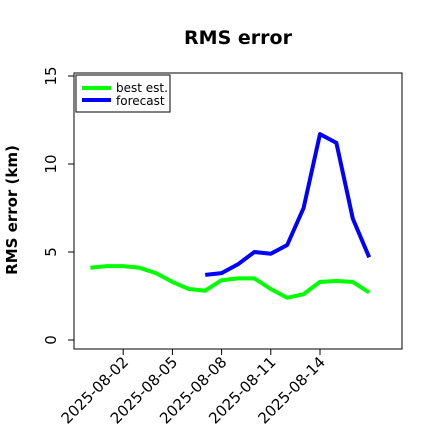 This screenshot has width=440, height=440. Describe the element at coordinates (12, 210) in the screenshot. I see `y-axis-label: RMS error (km)` at that location.